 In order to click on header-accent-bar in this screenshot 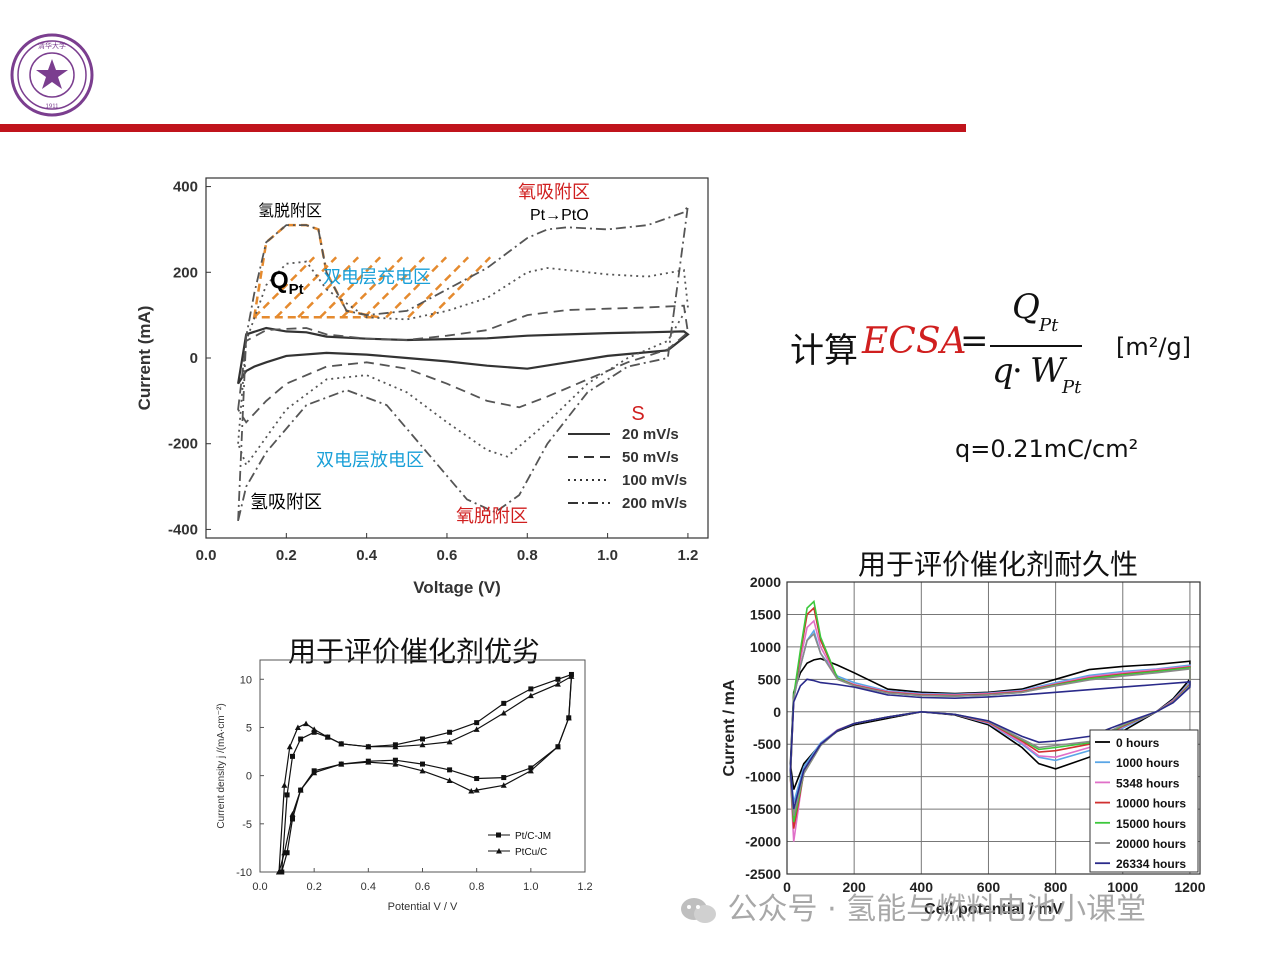, I will do `click(483, 128)`.